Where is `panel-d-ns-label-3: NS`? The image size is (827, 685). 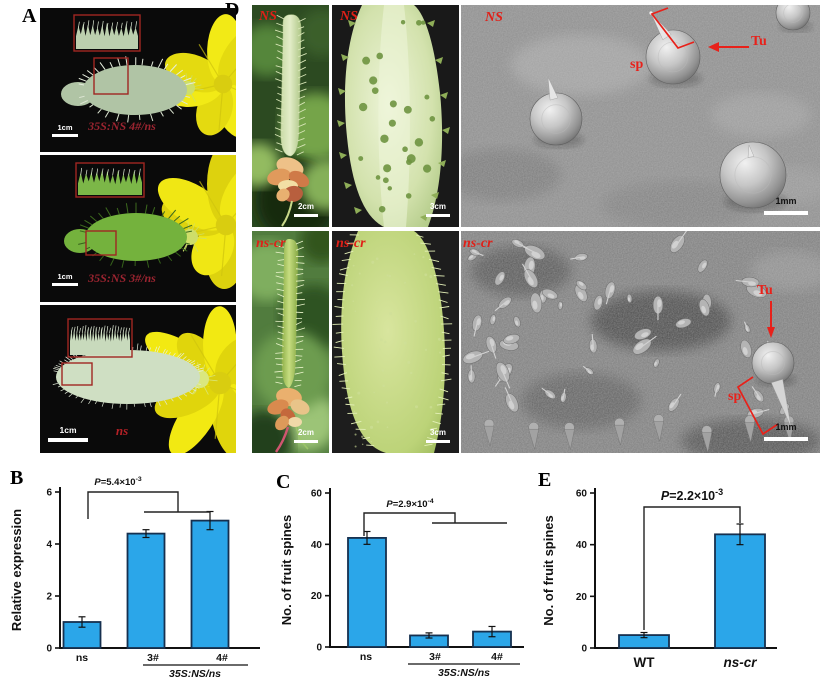
panel-d-ns-label-3: NS is located at coordinates (494, 17).